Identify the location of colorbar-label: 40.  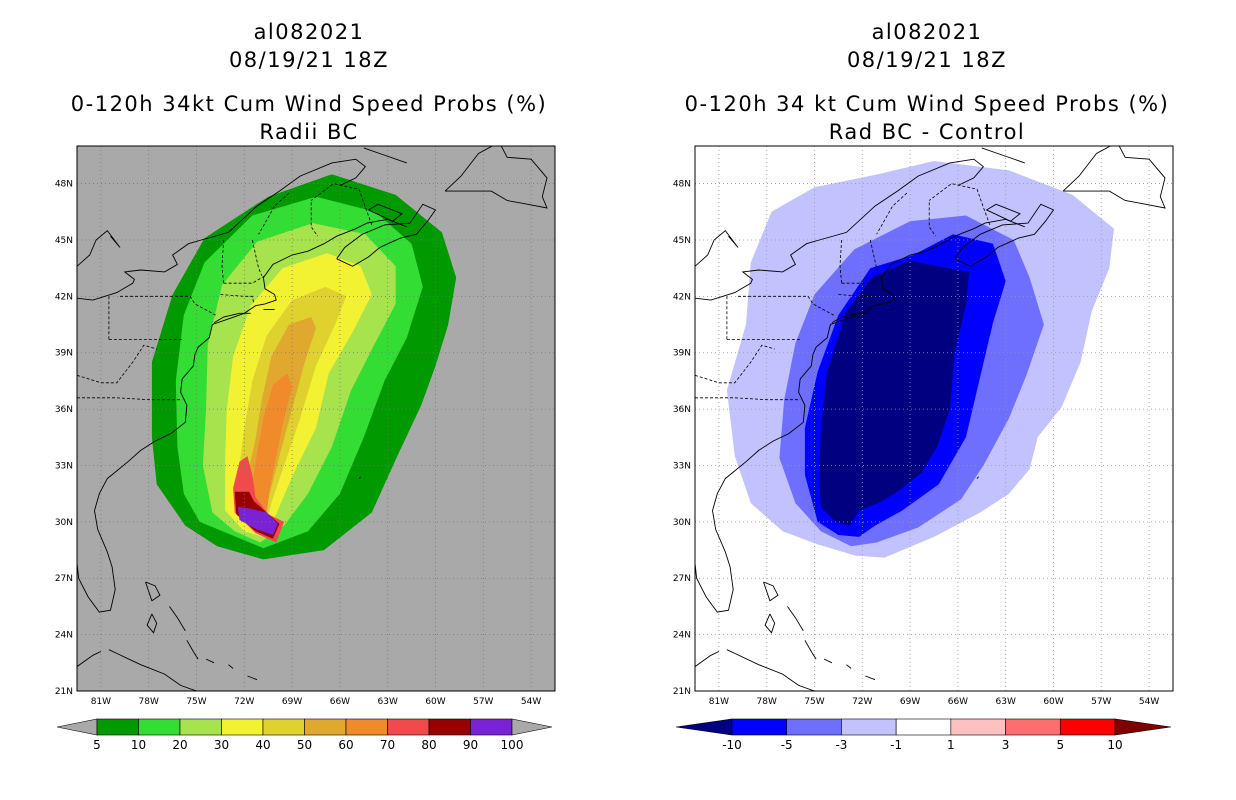
(262, 745).